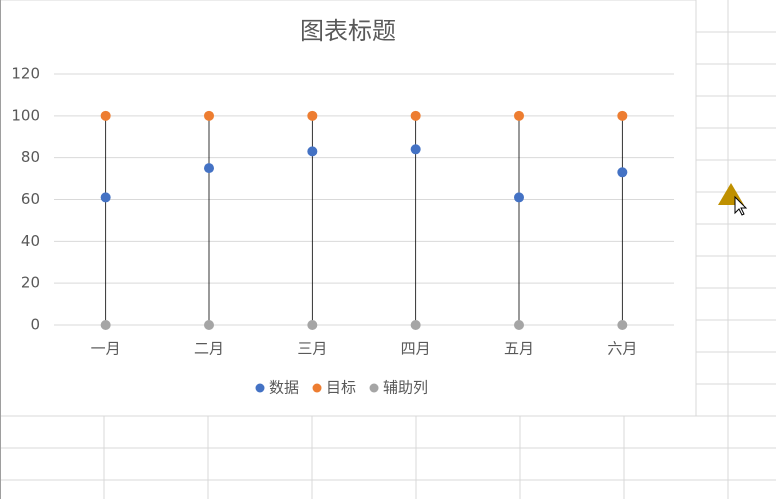 The height and width of the screenshot is (499, 776). What do you see at coordinates (209, 349) in the screenshot?
I see `x-tick-label: 二月` at bounding box center [209, 349].